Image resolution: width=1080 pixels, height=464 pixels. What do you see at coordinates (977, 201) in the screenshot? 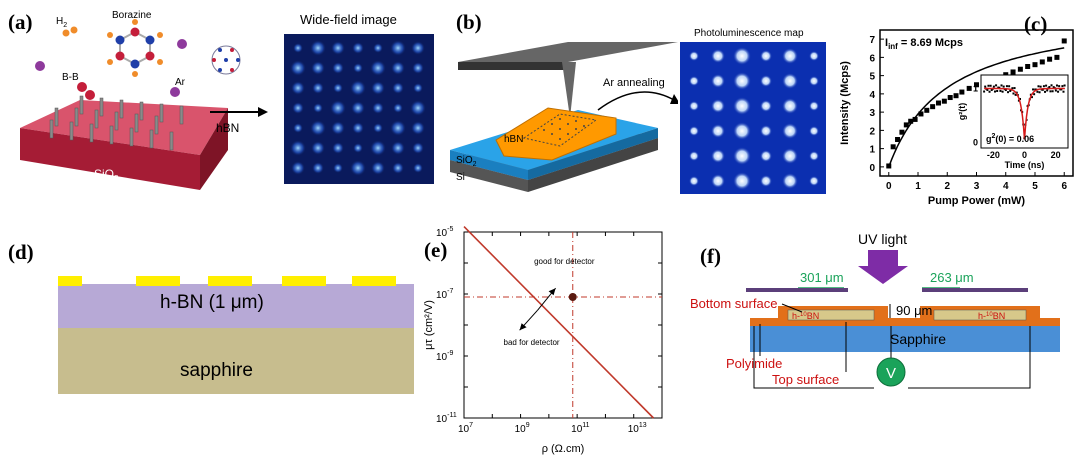
I see `x-axis-label: Pump Power (mW)` at bounding box center [977, 201].